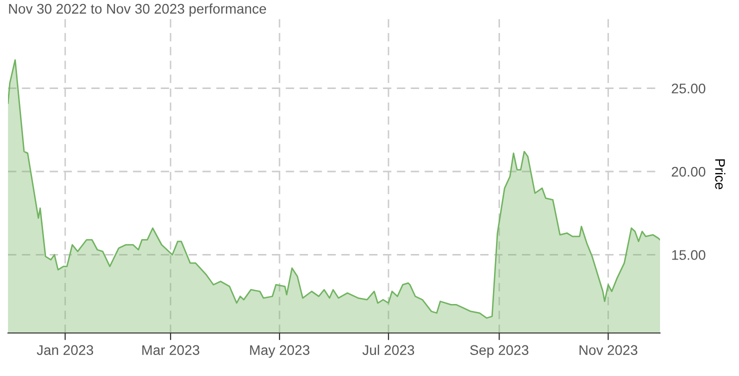  What do you see at coordinates (280, 351) in the screenshot?
I see `x-tick-label: May 2023` at bounding box center [280, 351].